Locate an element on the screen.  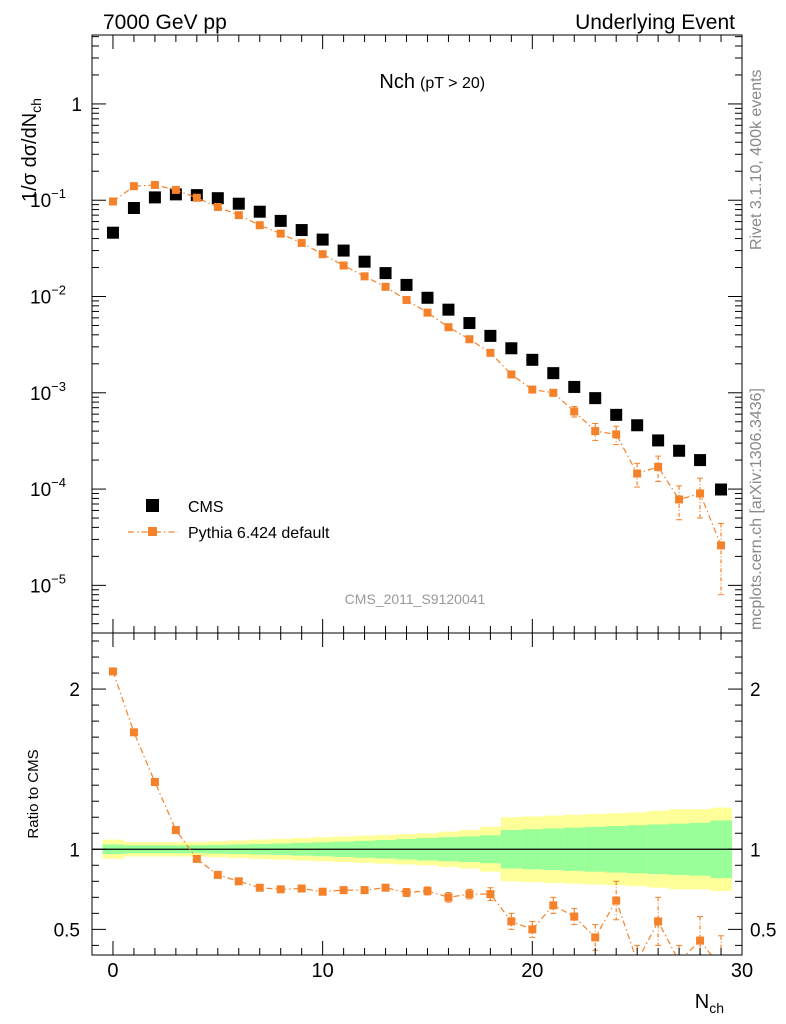
ratio-y-tick-label-right: 1 is located at coordinates (755, 850).